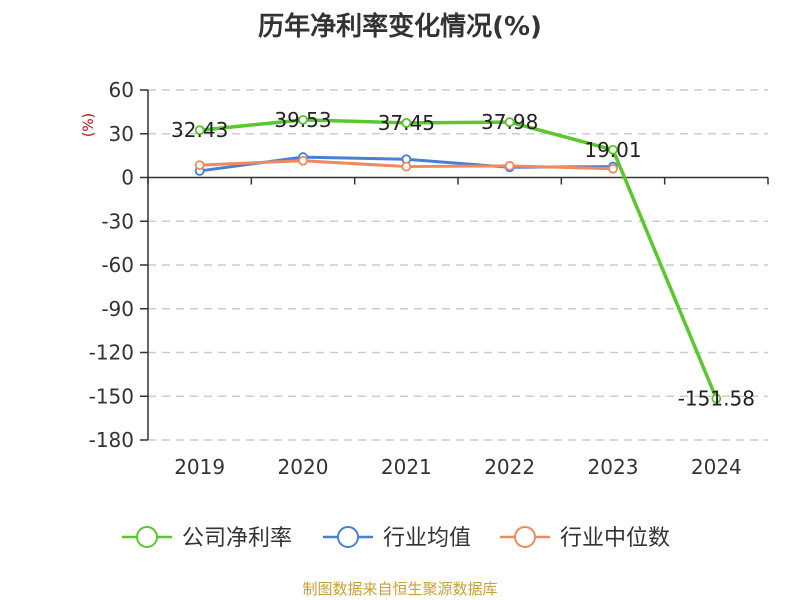 The width and height of the screenshot is (800, 600). What do you see at coordinates (406, 467) in the screenshot?
I see `x-tick-label: 2021` at bounding box center [406, 467].